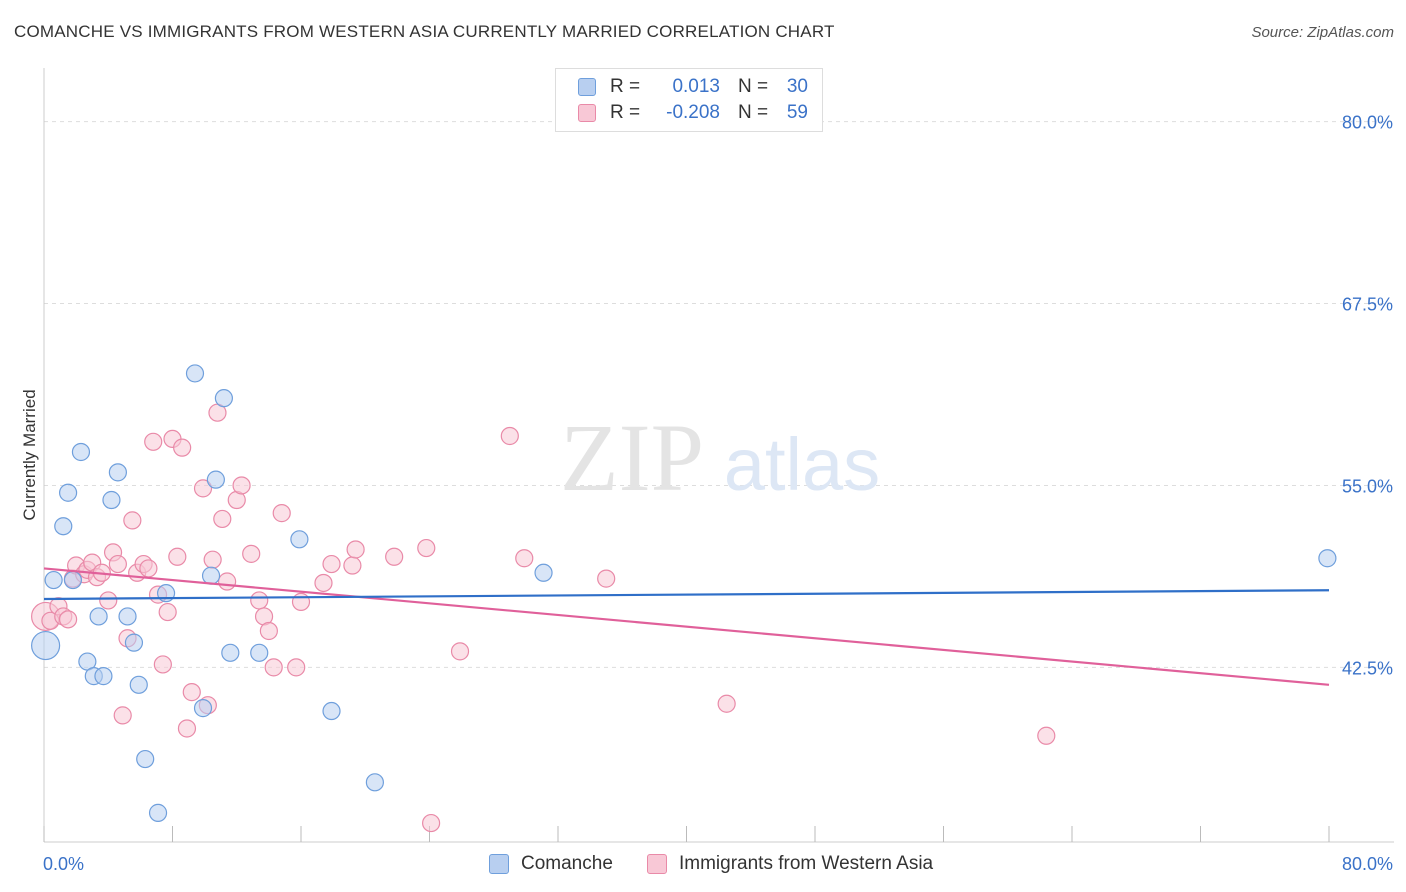 Image resolution: width=1406 pixels, height=892 pixels. Describe the element at coordinates (1367, 668) in the screenshot. I see `y-tick-label: 42.5%` at that location.